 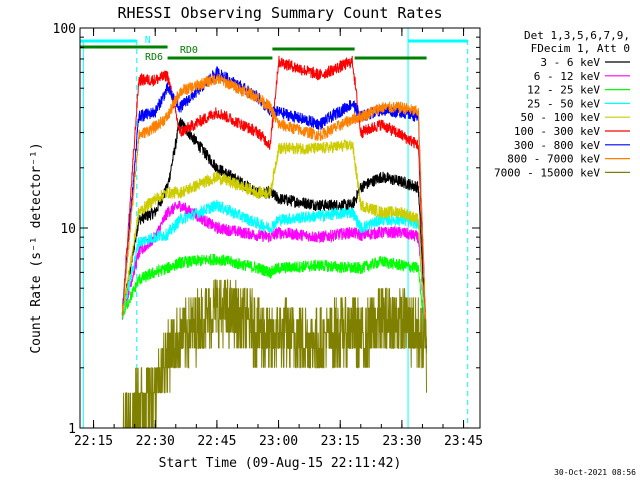 What do you see at coordinates (148, 40) in the screenshot?
I see `night-label: N` at bounding box center [148, 40].